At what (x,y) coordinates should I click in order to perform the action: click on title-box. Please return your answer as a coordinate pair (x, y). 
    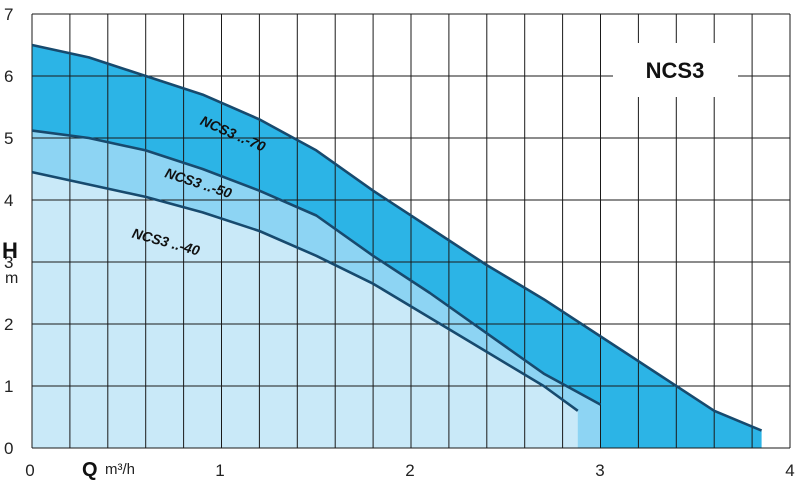
    Looking at the image, I should click on (675, 70).